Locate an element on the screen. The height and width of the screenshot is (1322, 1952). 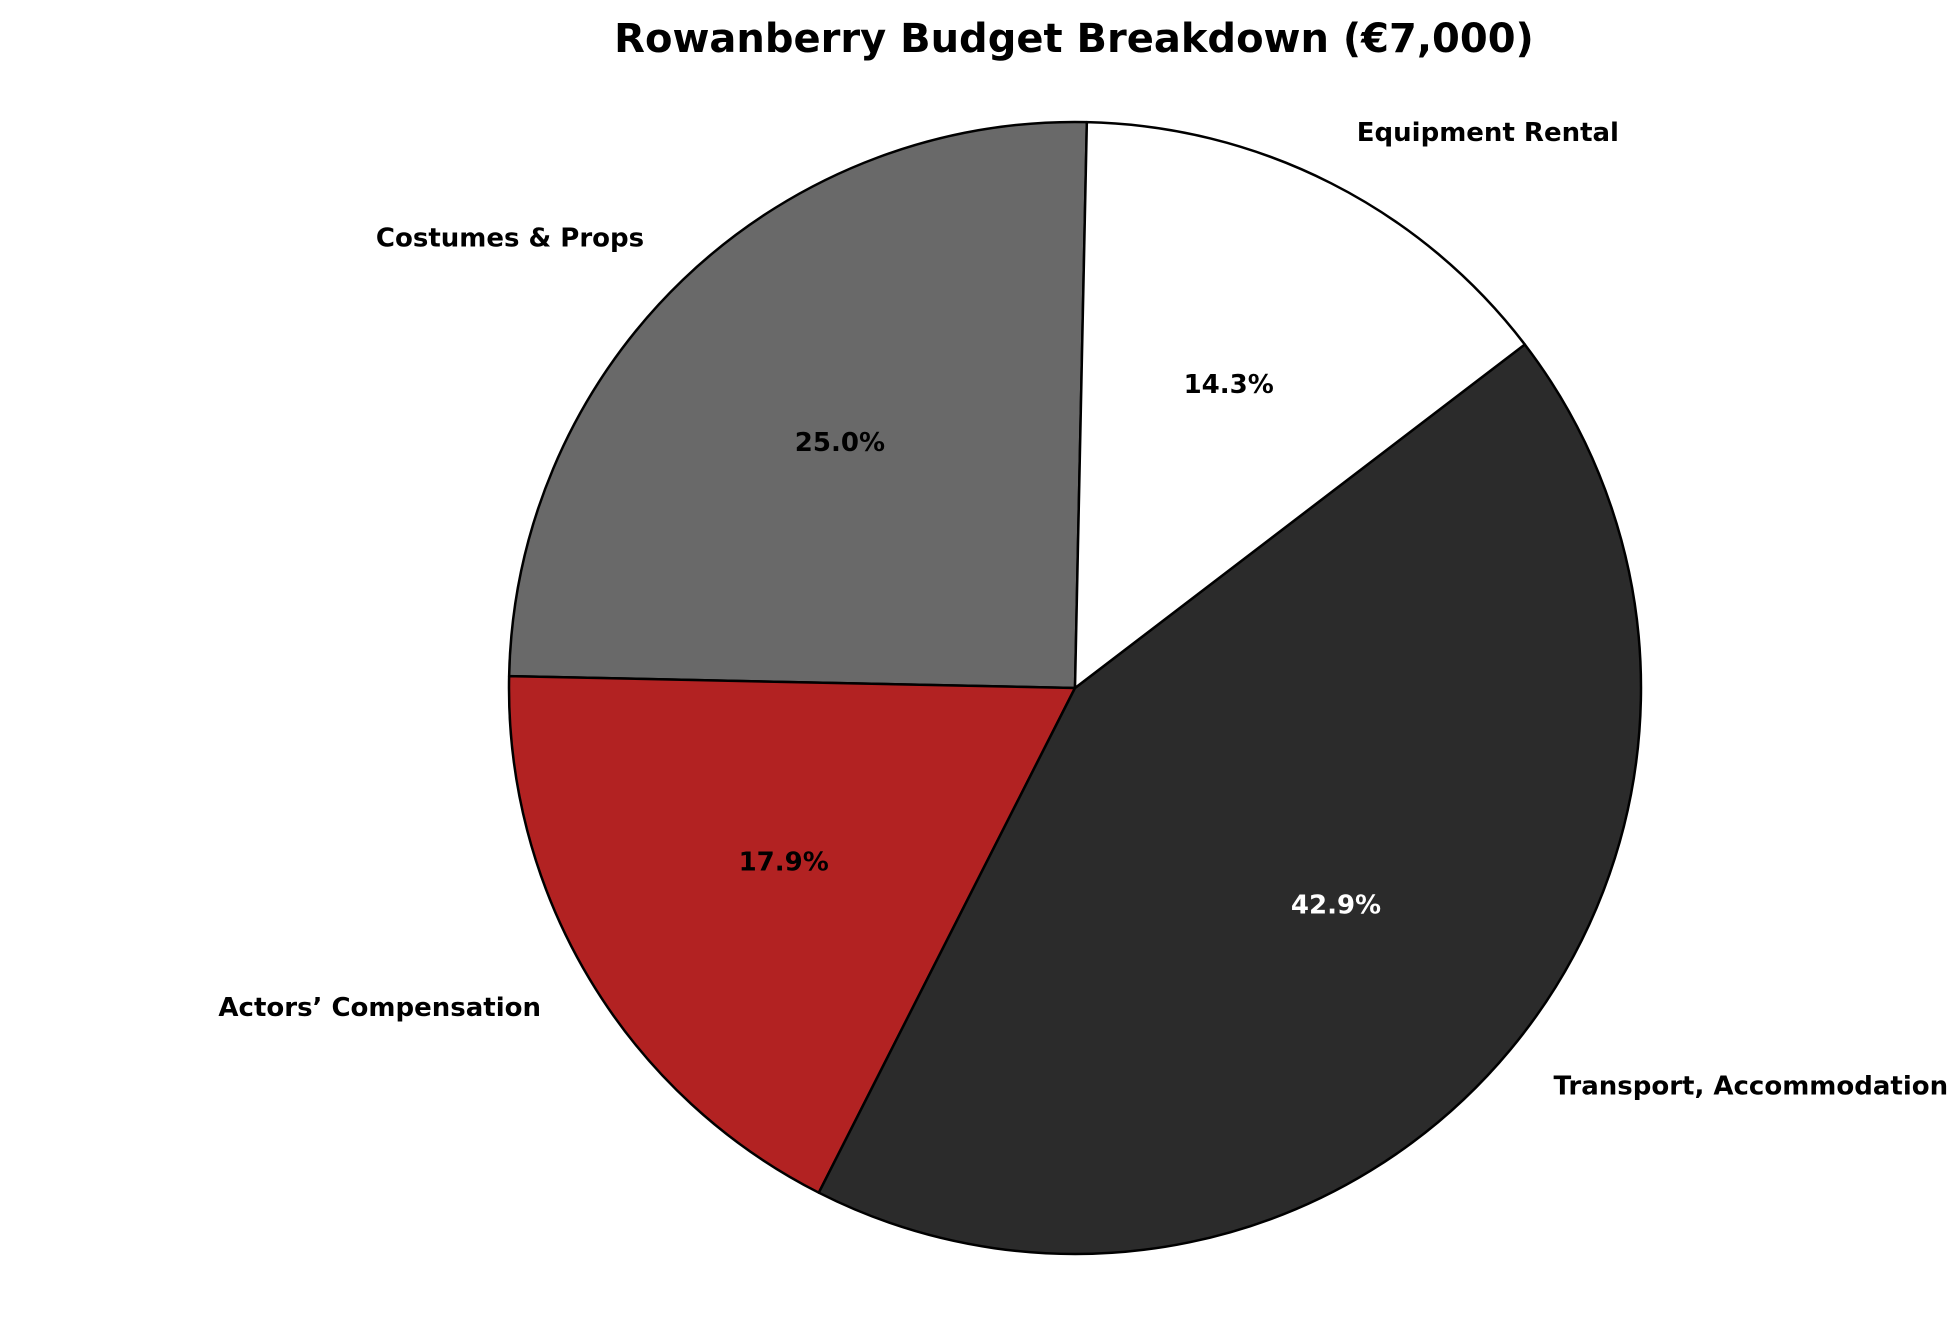
chart-title: Rowanberry Budget Breakdown (€7,000) is located at coordinates (1074, 39).